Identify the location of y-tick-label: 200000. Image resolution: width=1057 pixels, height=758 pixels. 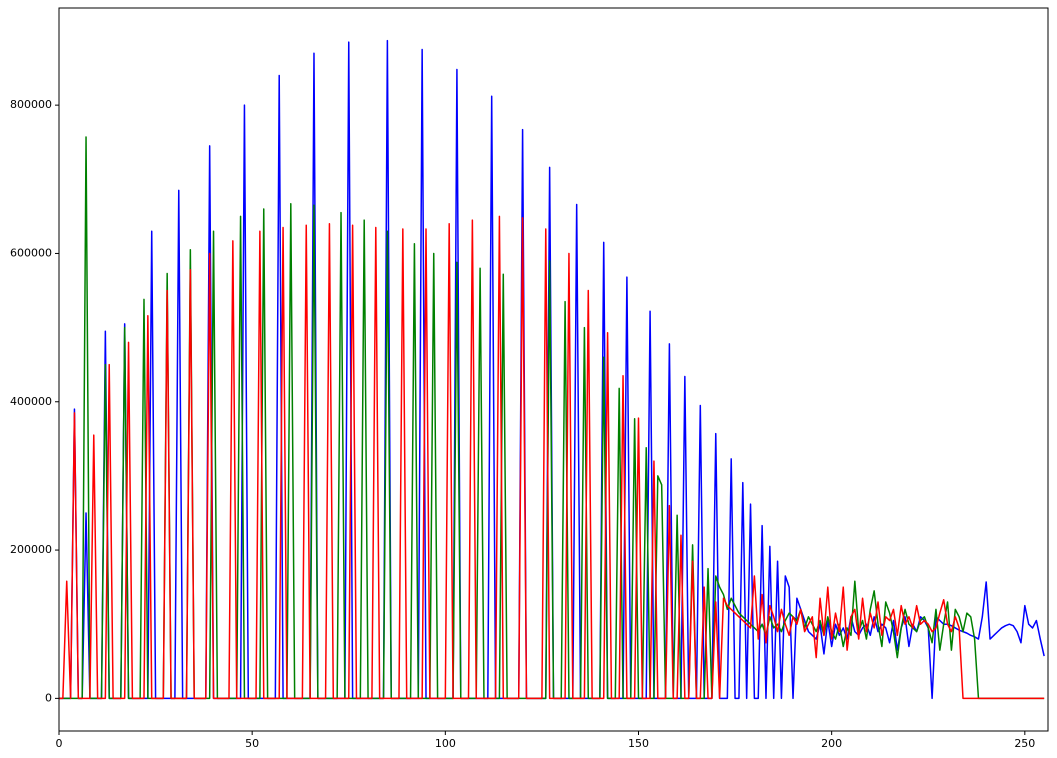
(31, 549).